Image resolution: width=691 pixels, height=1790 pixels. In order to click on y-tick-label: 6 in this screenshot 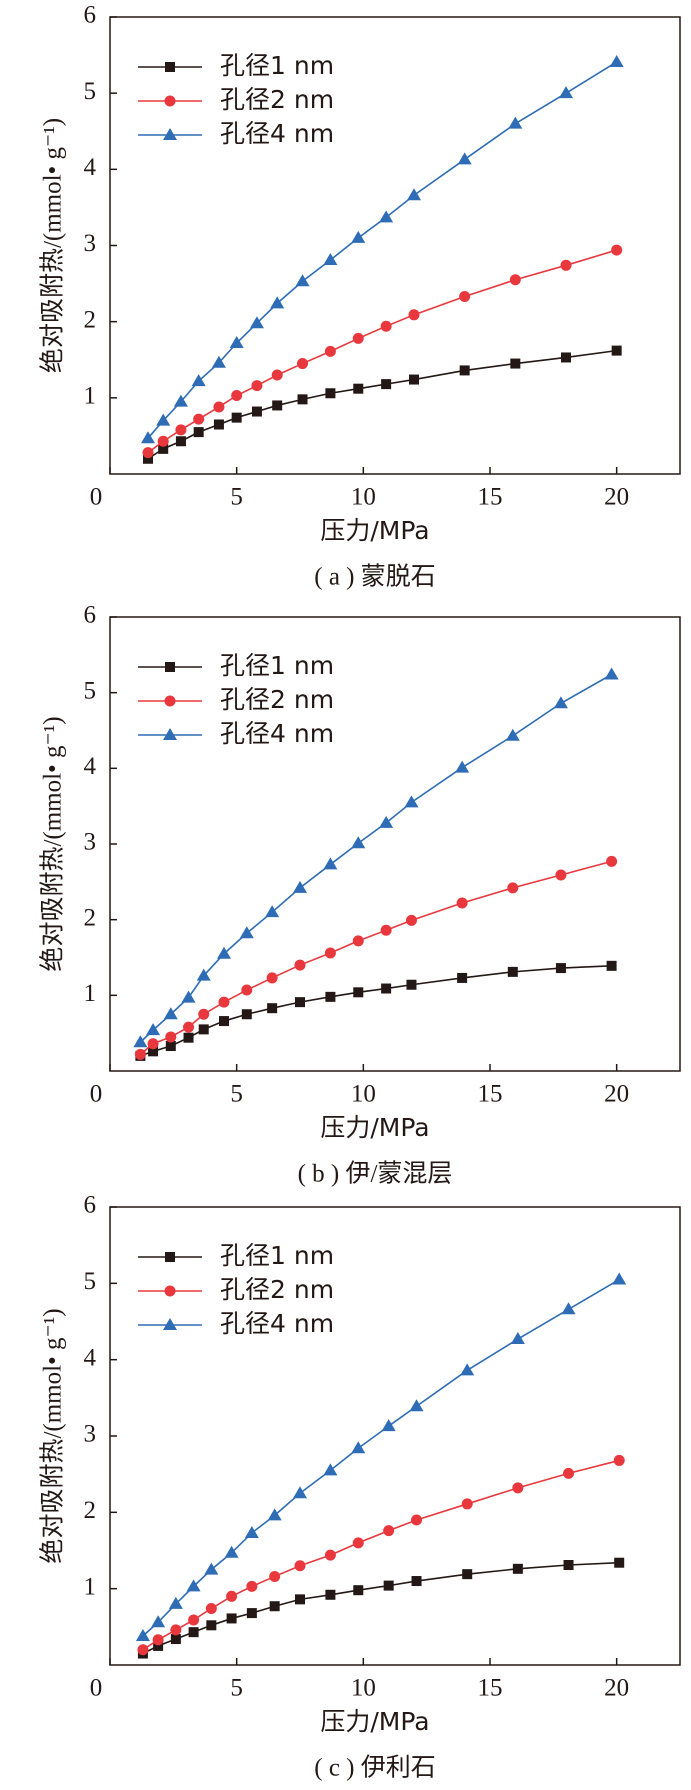, I will do `click(90, 615)`.